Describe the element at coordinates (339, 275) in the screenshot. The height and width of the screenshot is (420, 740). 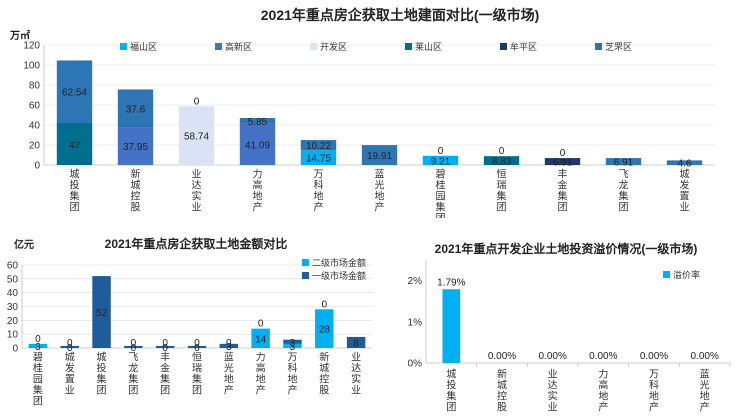
I see `legend-label: 一级市场金额` at that location.